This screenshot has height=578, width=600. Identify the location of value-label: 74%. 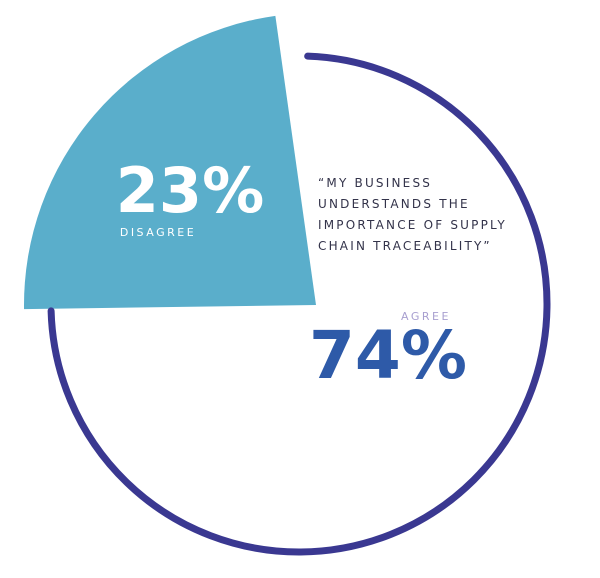
(388, 355).